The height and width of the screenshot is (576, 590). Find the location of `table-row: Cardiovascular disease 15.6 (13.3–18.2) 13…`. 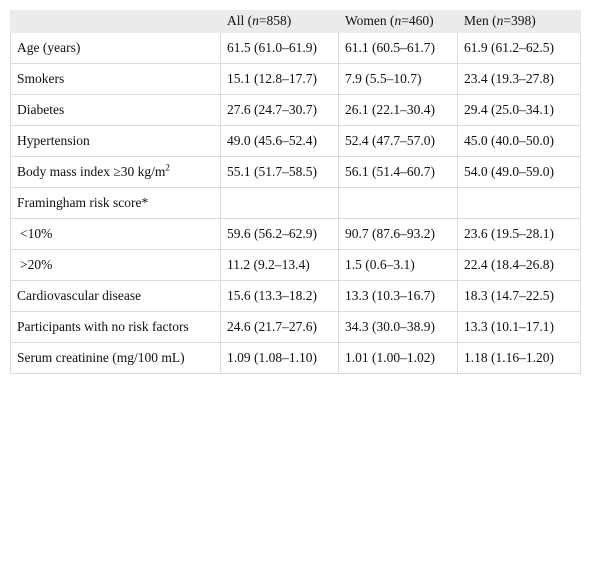

table-row: Cardiovascular disease 15.6 (13.3–18.2) 13… is located at coordinates (295, 296).